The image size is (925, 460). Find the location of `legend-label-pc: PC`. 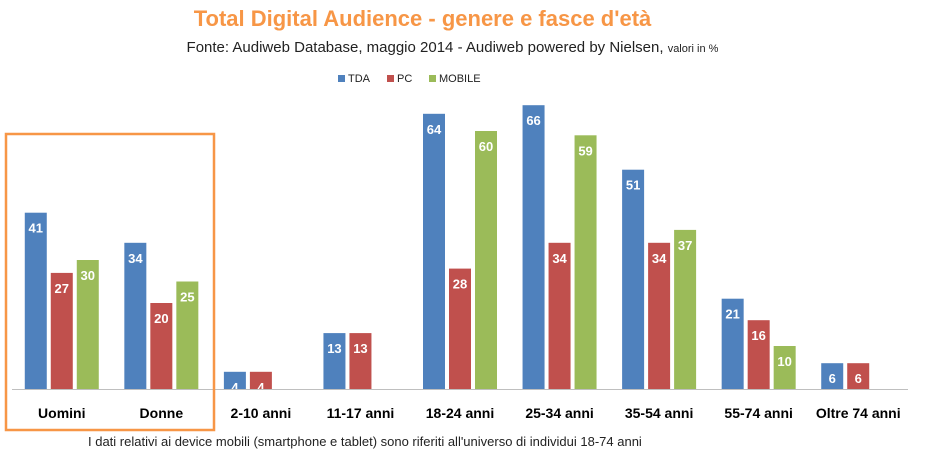

legend-label-pc: PC is located at coordinates (404, 79).